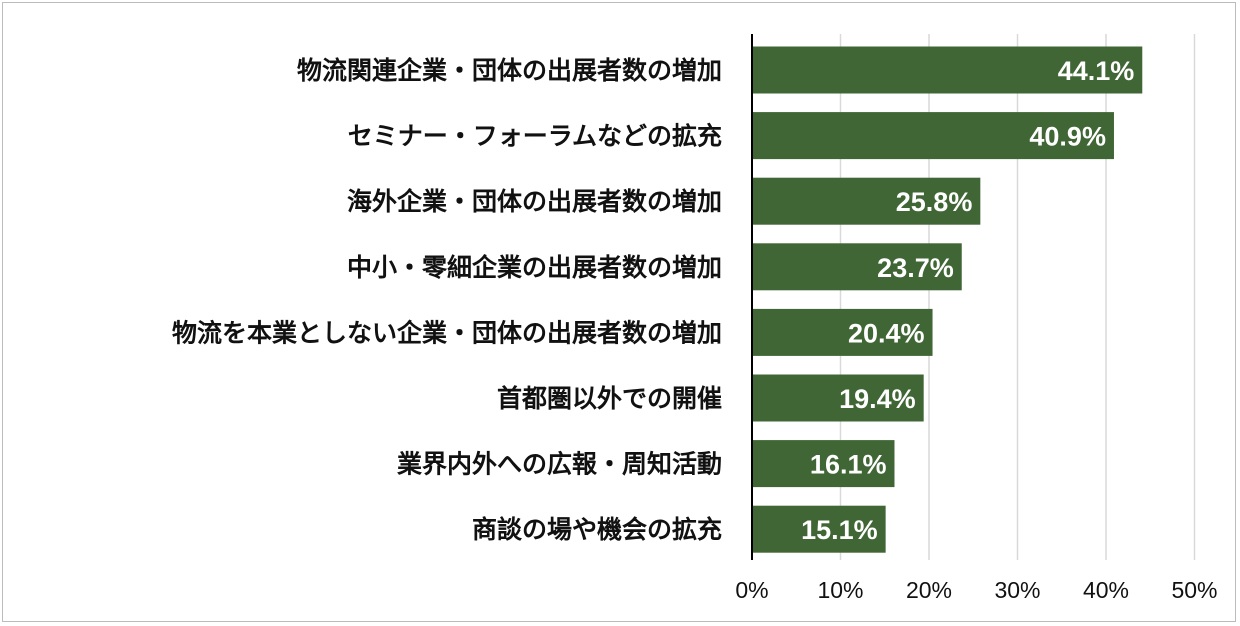  What do you see at coordinates (915, 268) in the screenshot?
I see `value-label: 23.7%` at bounding box center [915, 268].